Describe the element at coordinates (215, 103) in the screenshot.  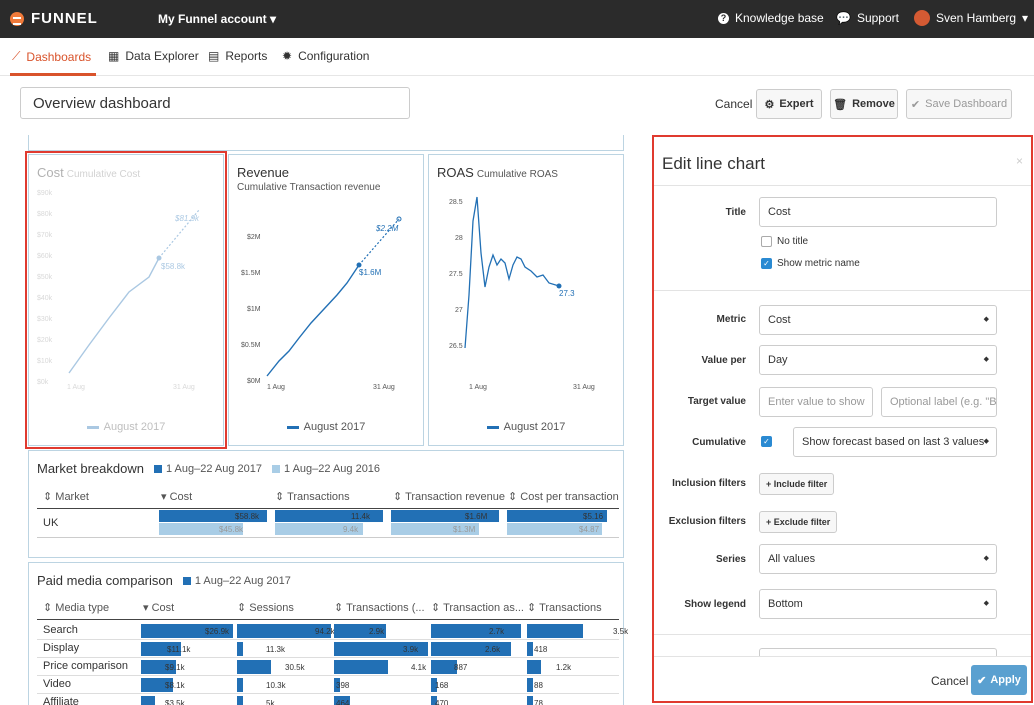
I see `dashboard-title-input: Overview dashboard` at that location.